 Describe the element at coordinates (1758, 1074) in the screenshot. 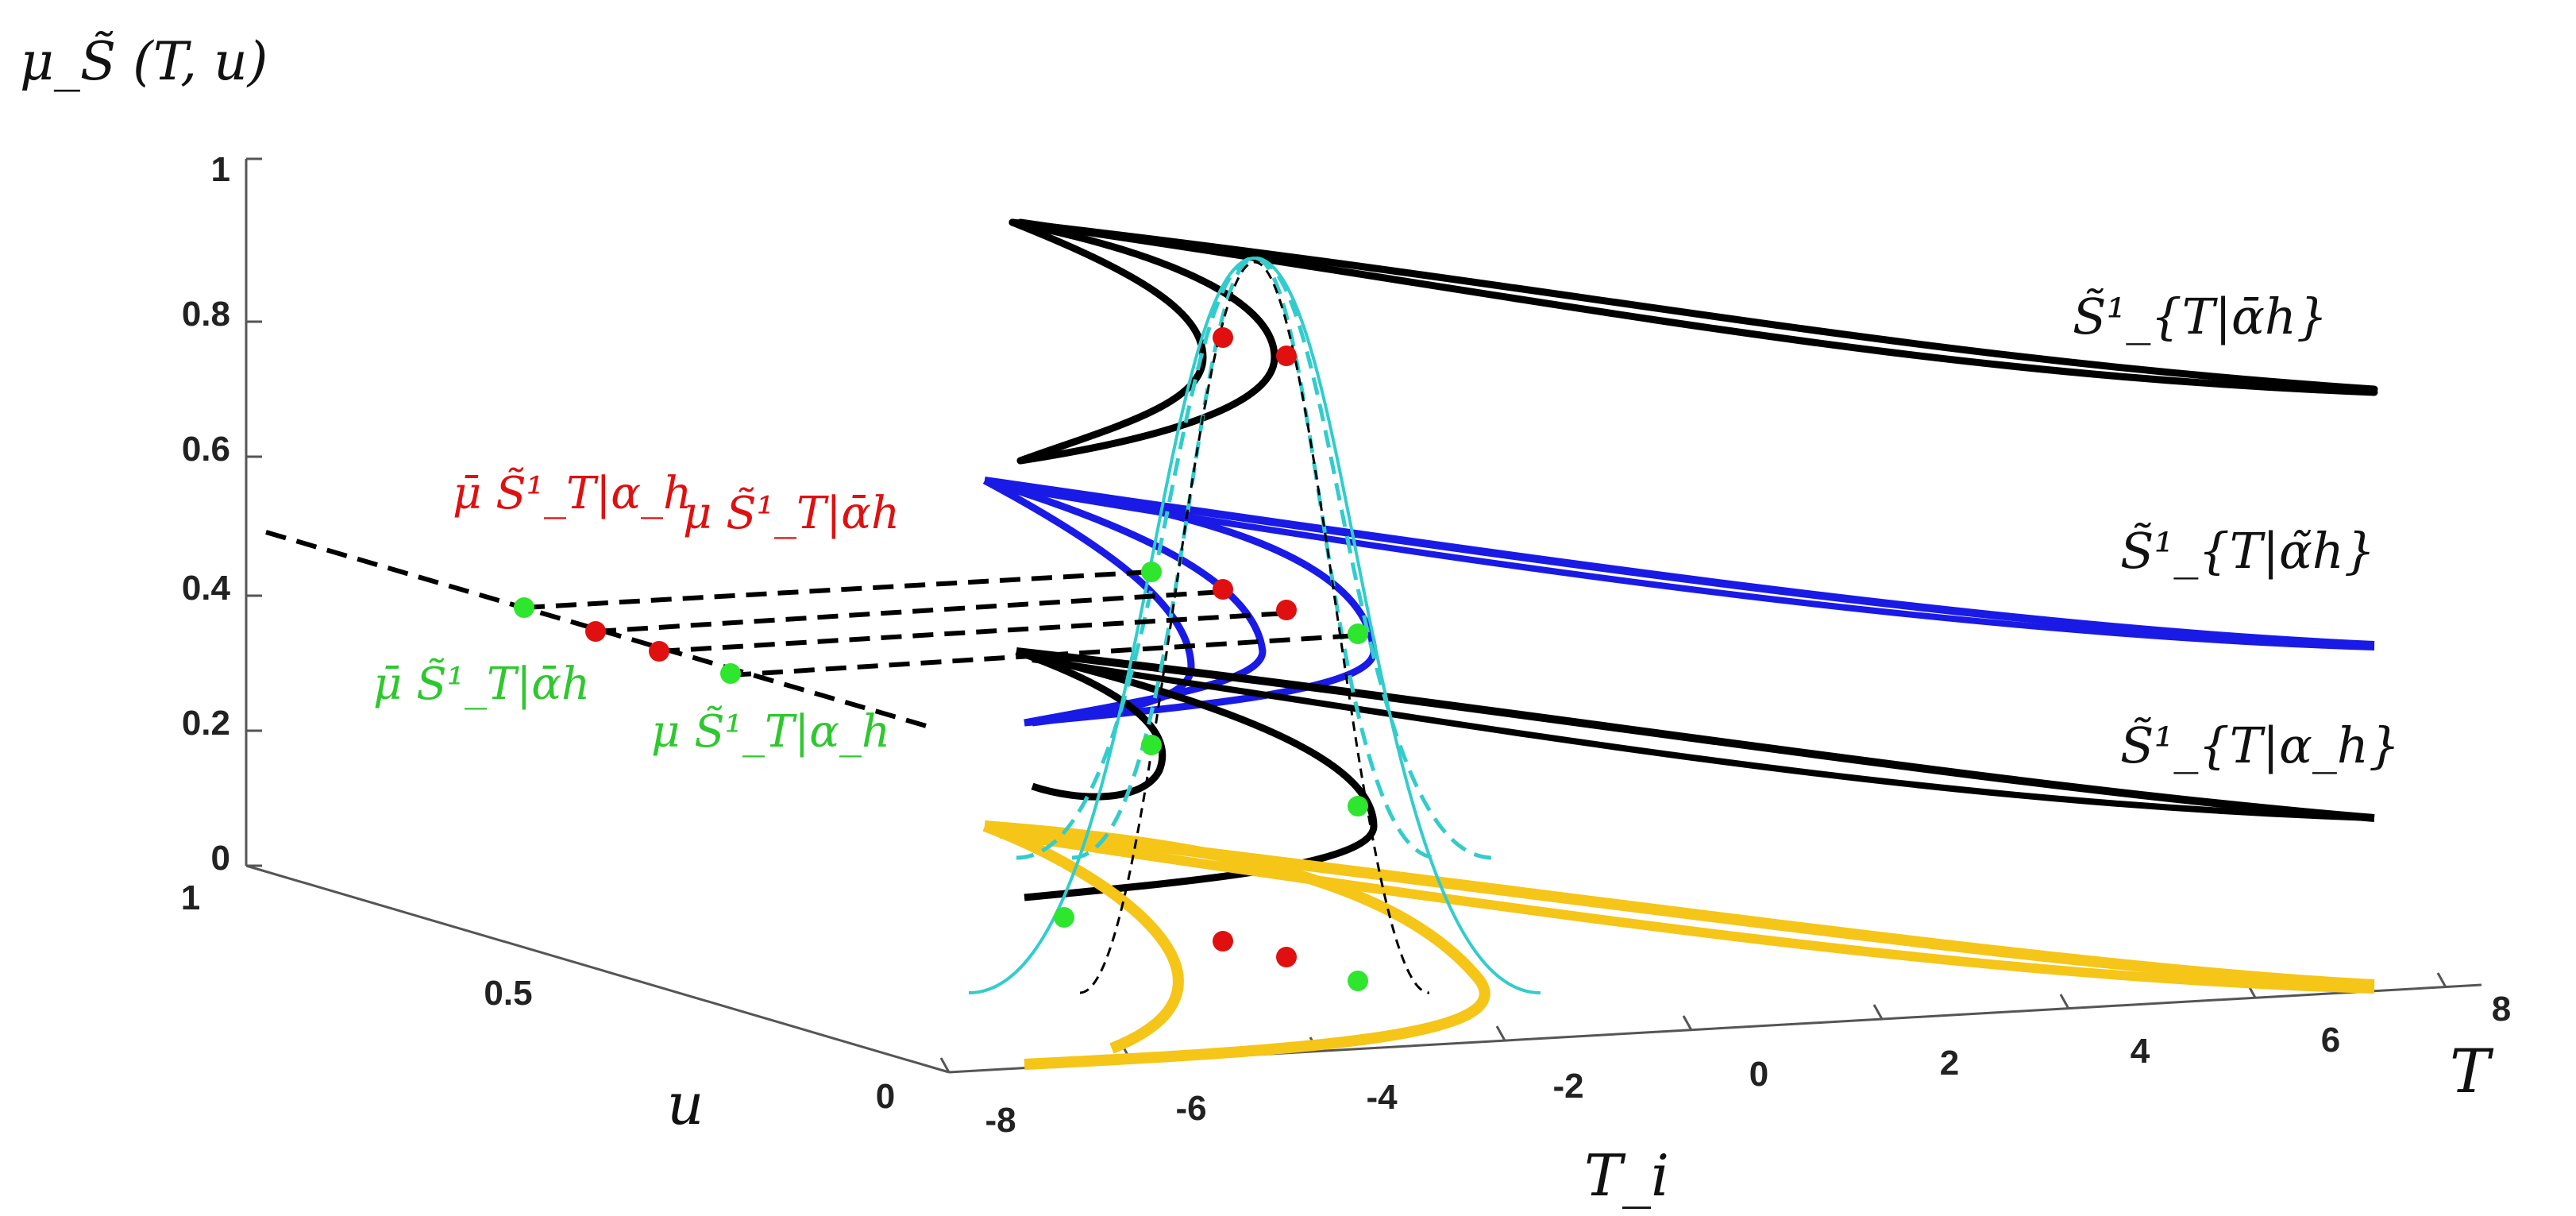

I see `t-tick-label: 0` at that location.